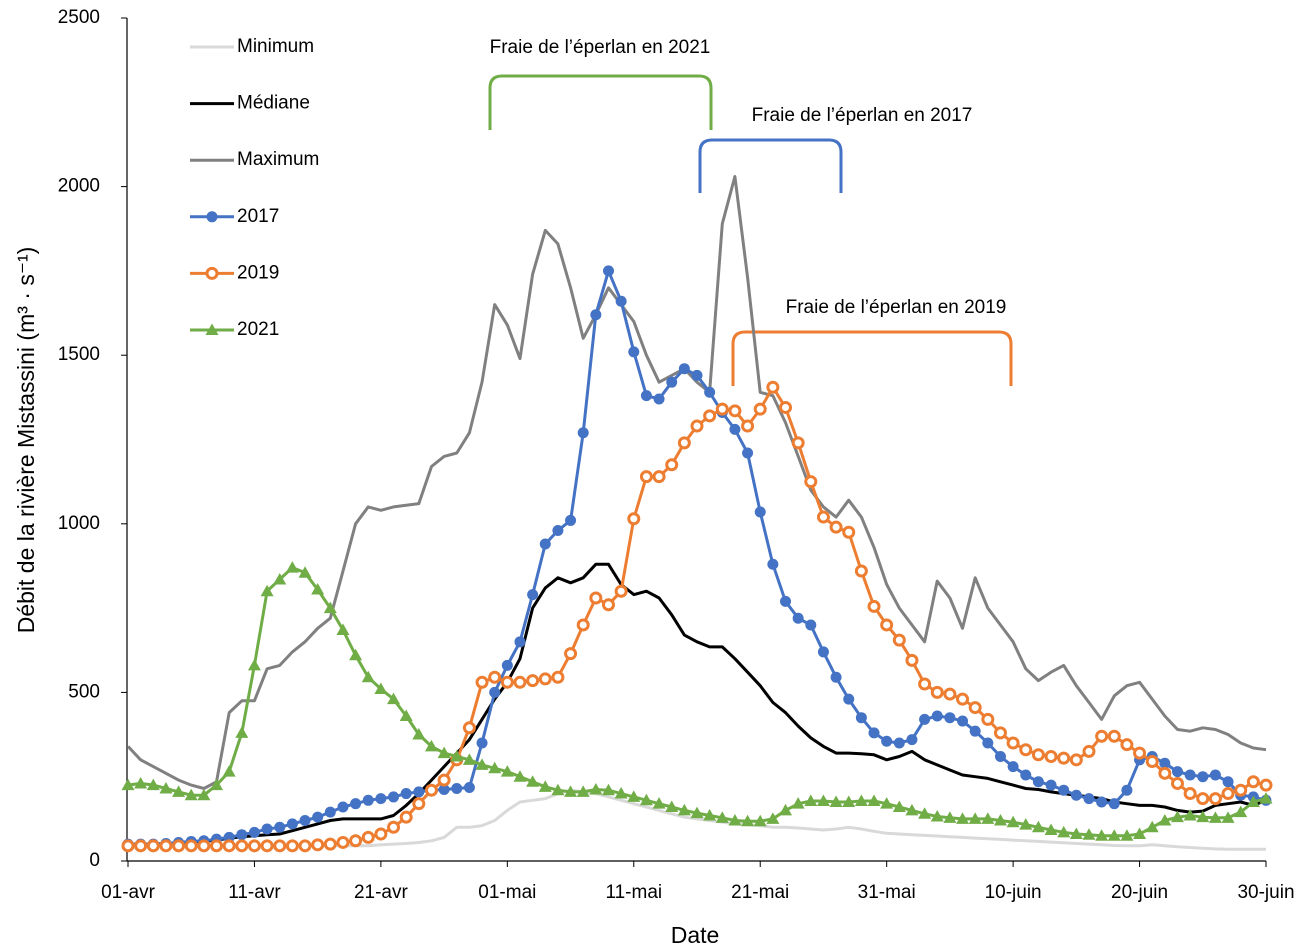 This screenshot has height=951, width=1315. Describe the element at coordinates (600, 102) in the screenshot. I see `spawning-bracket` at that location.